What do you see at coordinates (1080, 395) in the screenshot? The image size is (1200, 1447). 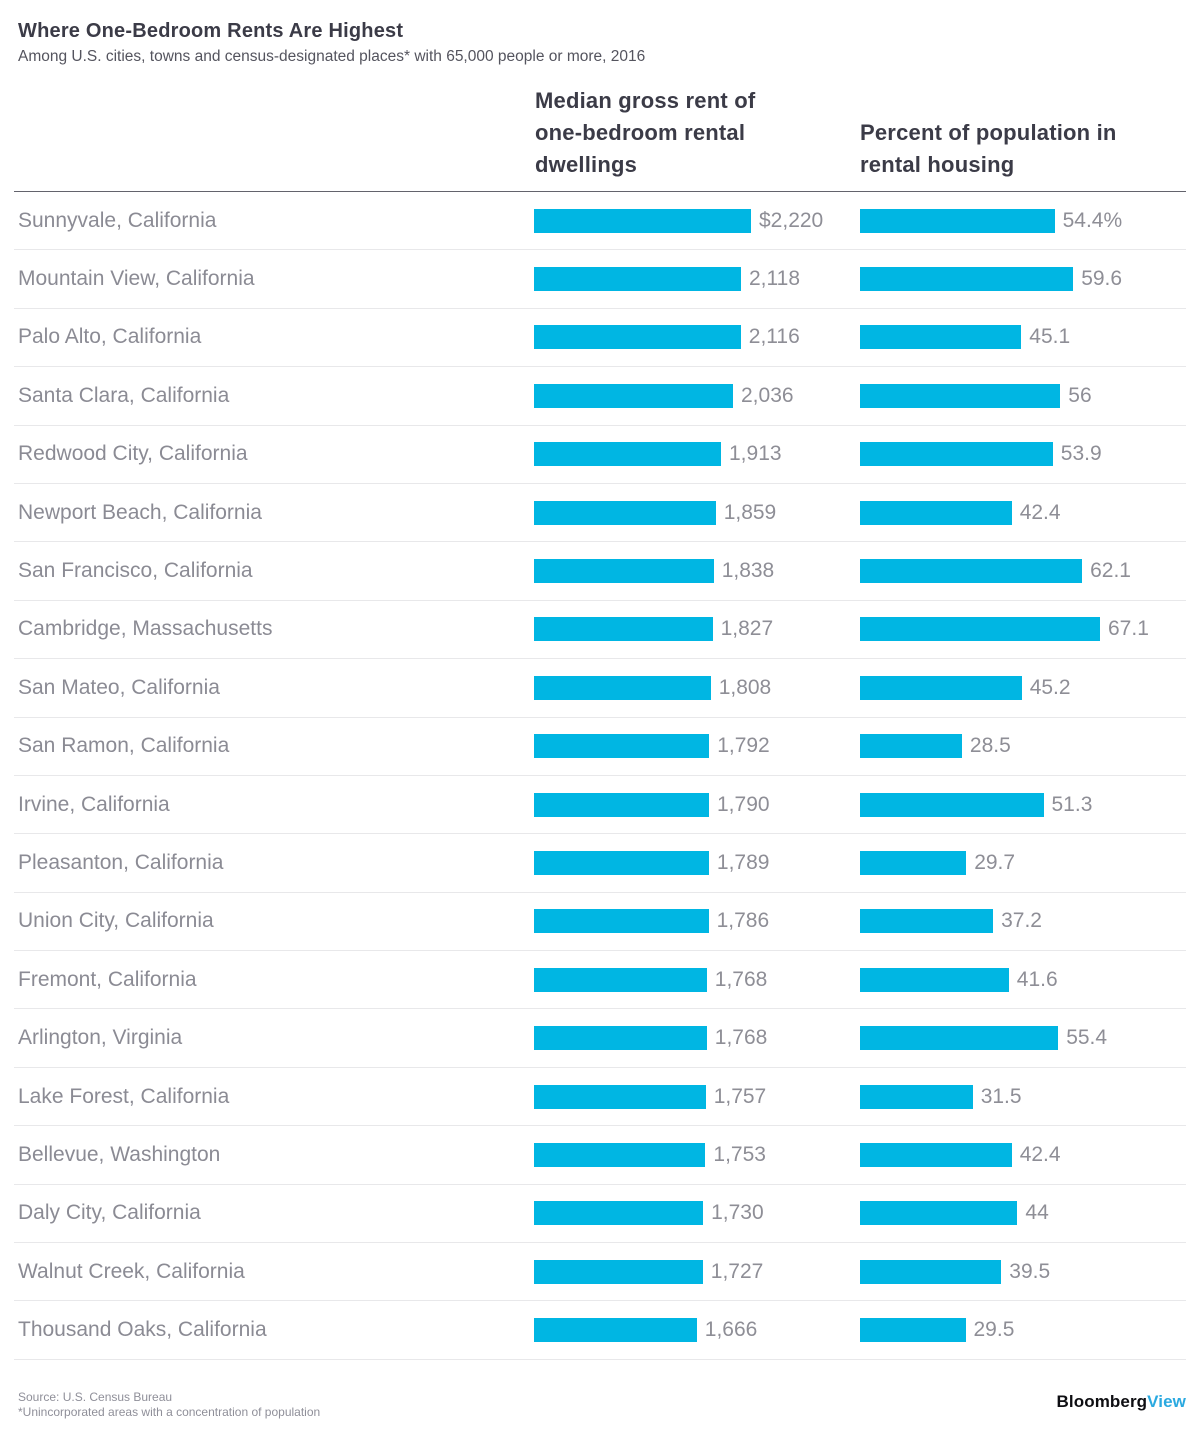 I see `percent-value: 56` at bounding box center [1080, 395].